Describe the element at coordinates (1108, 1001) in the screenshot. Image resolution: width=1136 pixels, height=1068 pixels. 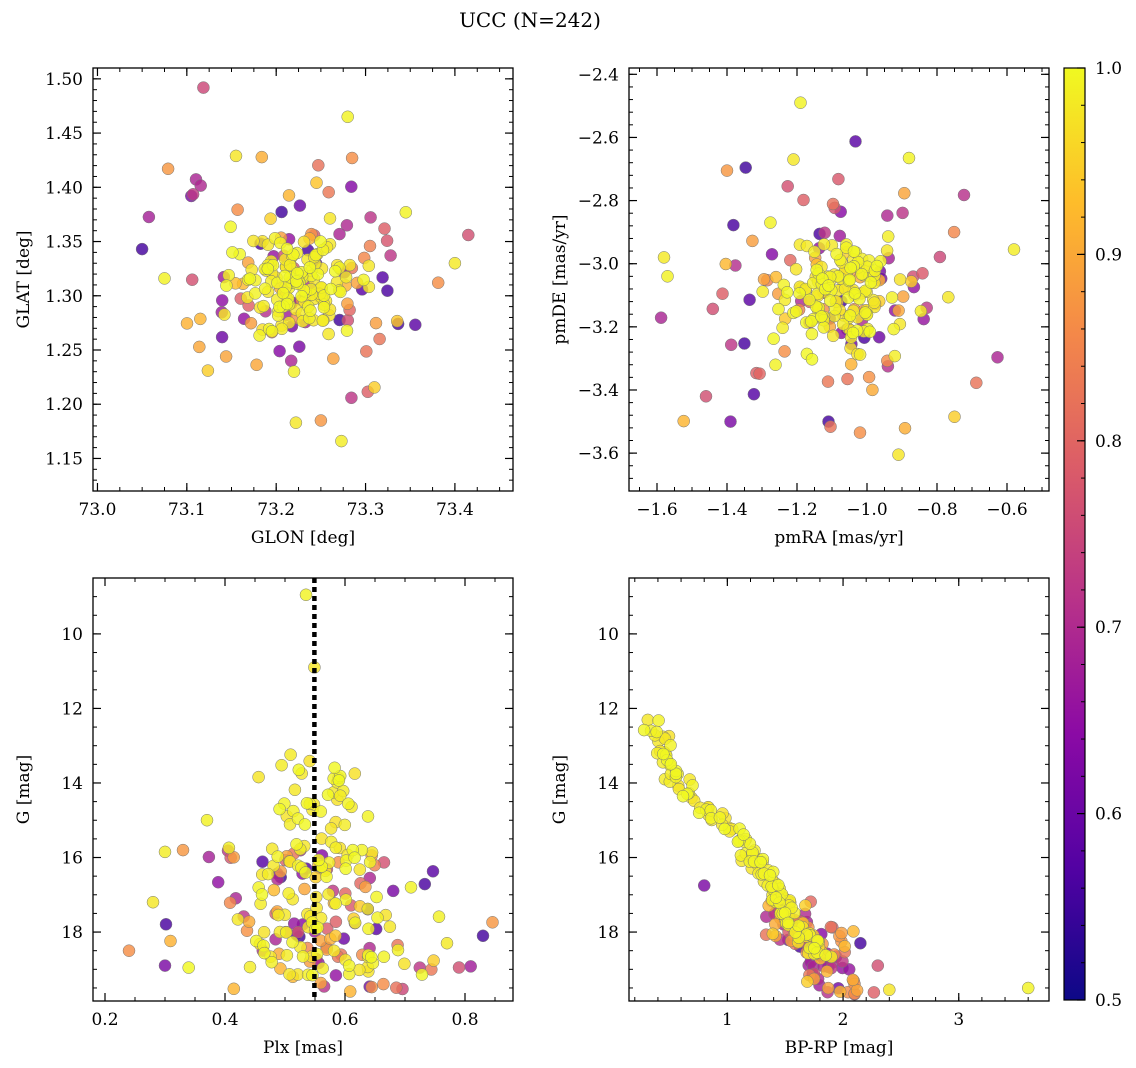
I see `colorbar-tick-label: 0.5` at that location.